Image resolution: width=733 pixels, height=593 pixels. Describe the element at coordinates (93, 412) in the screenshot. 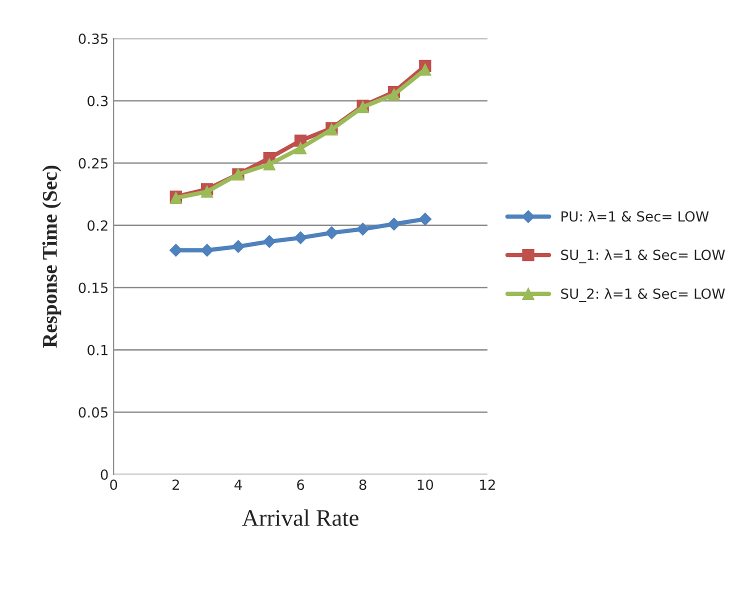

I see `y-tick-label: 0.05` at that location.